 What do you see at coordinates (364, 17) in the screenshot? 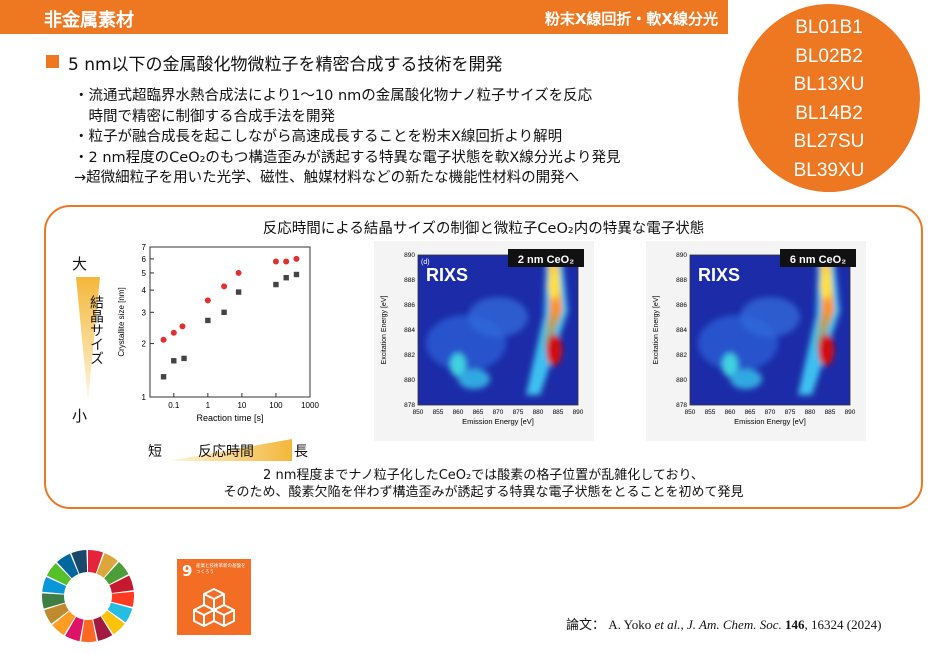
I see `header-bar: 非金属素材 粉末X線回折・軟X線分光` at bounding box center [364, 17].